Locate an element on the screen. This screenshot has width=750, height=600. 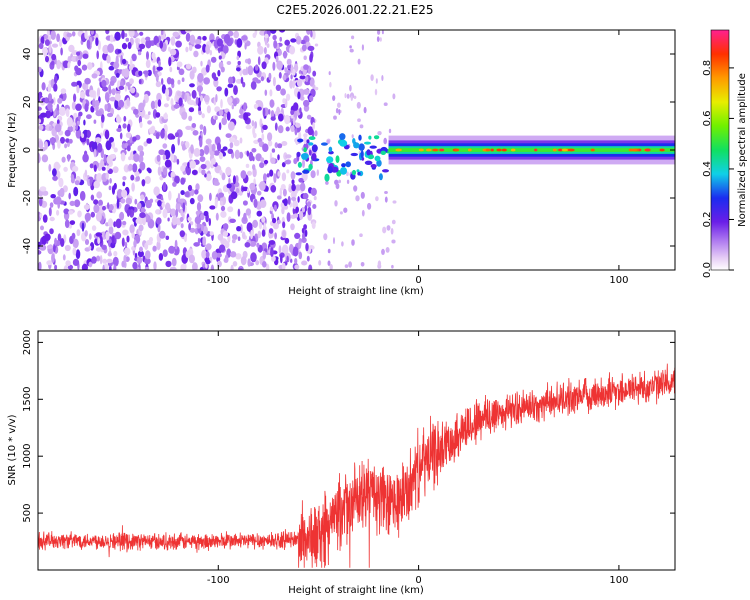
colorbar-ticks: 0.0 0.2 0.4 0.6 0.8 is located at coordinates (718, 169).